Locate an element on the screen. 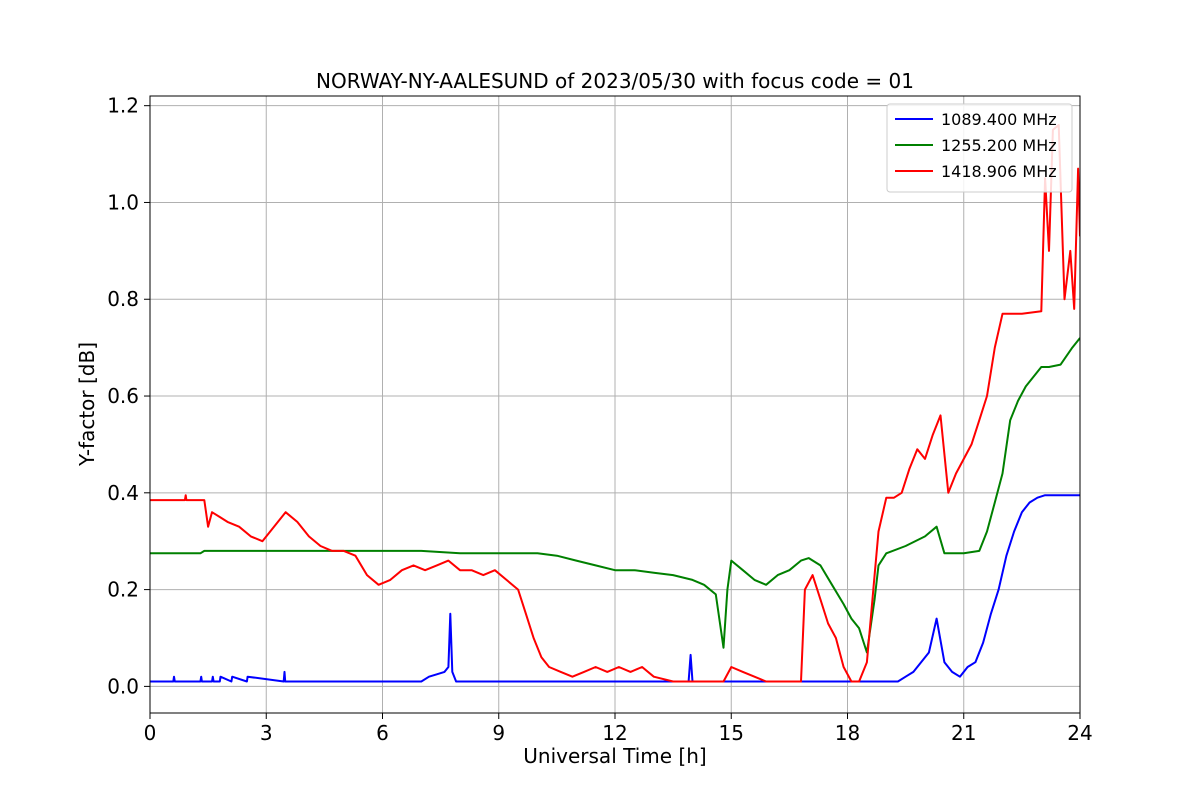 This screenshot has height=800, width=1200. legend-label: 1255.200 MHz is located at coordinates (999, 145).